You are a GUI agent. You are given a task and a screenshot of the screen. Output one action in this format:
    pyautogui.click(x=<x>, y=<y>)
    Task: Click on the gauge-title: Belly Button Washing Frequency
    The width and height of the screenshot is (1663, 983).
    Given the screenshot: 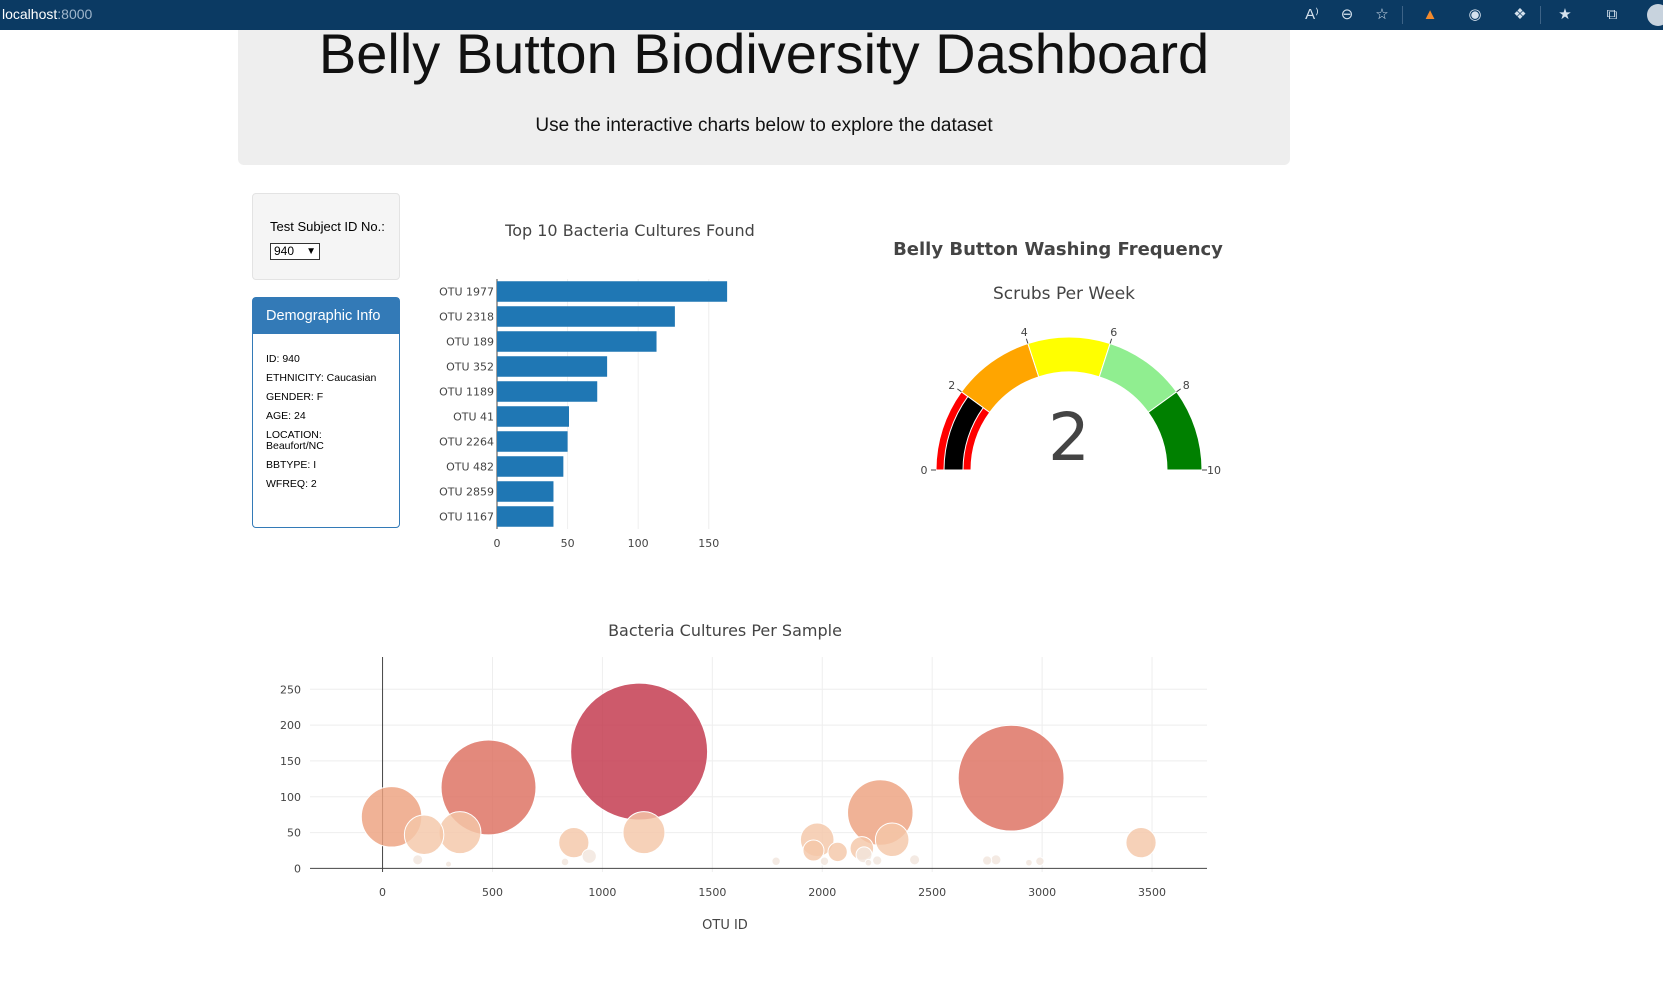 What is the action you would take?
    pyautogui.click(x=1058, y=249)
    